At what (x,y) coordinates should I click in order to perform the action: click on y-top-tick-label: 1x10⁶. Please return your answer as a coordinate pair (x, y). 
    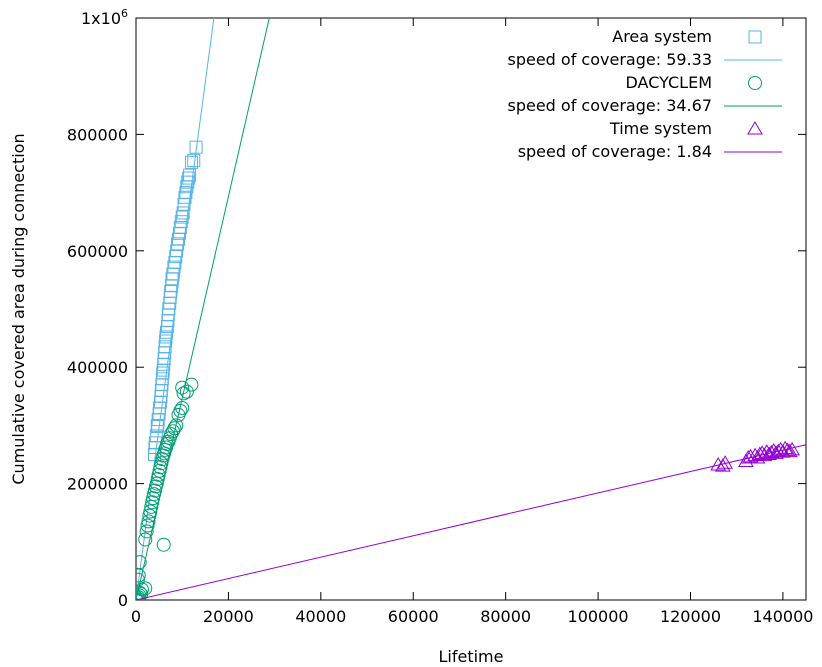
    Looking at the image, I should click on (104, 17).